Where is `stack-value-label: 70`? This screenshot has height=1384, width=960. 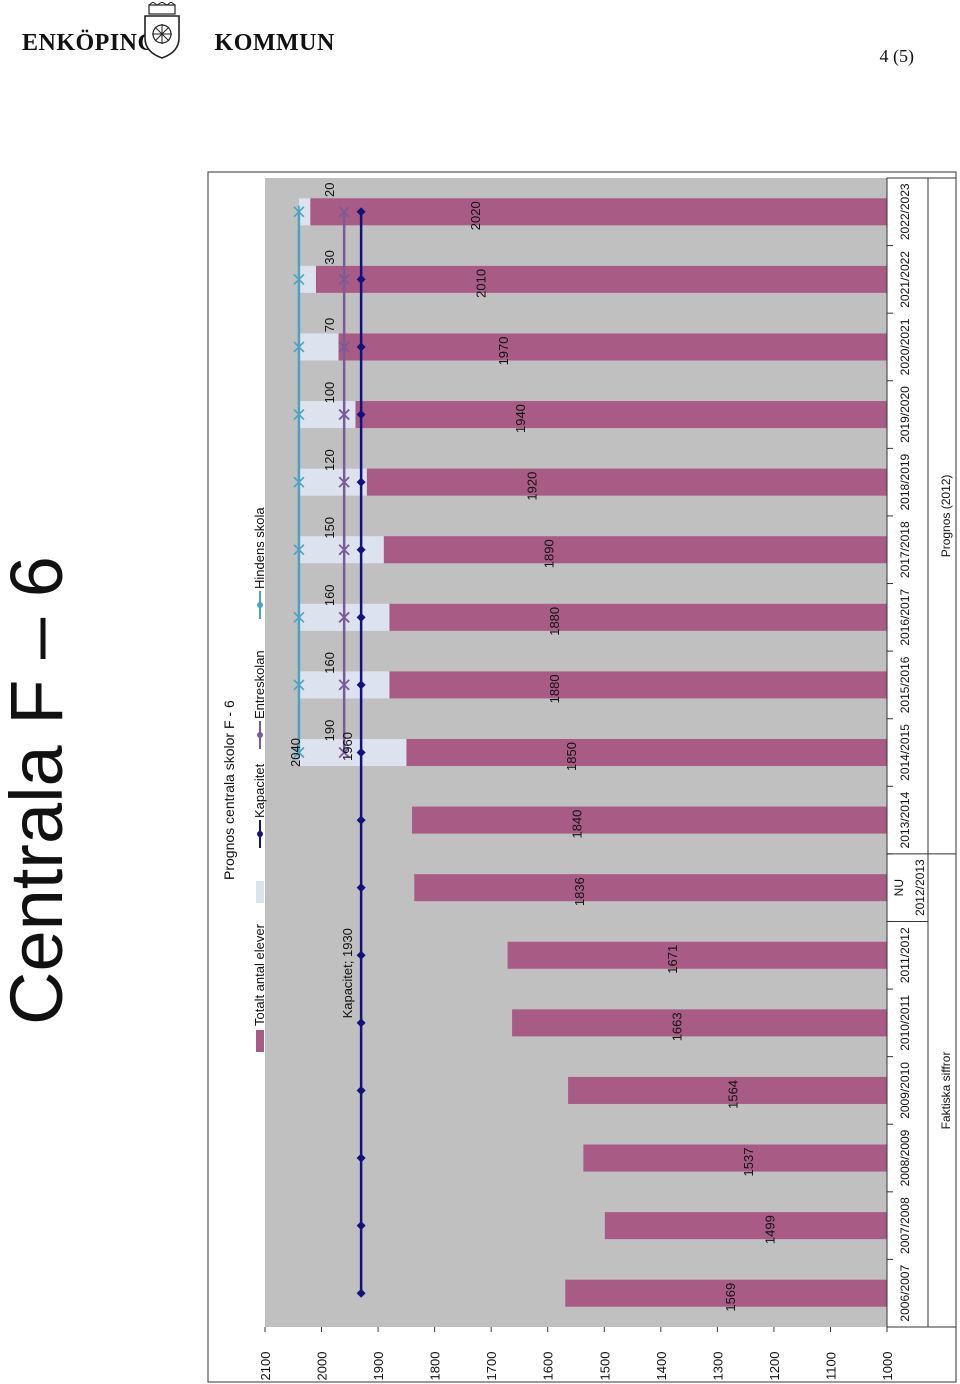
stack-value-label: 70 is located at coordinates (329, 325).